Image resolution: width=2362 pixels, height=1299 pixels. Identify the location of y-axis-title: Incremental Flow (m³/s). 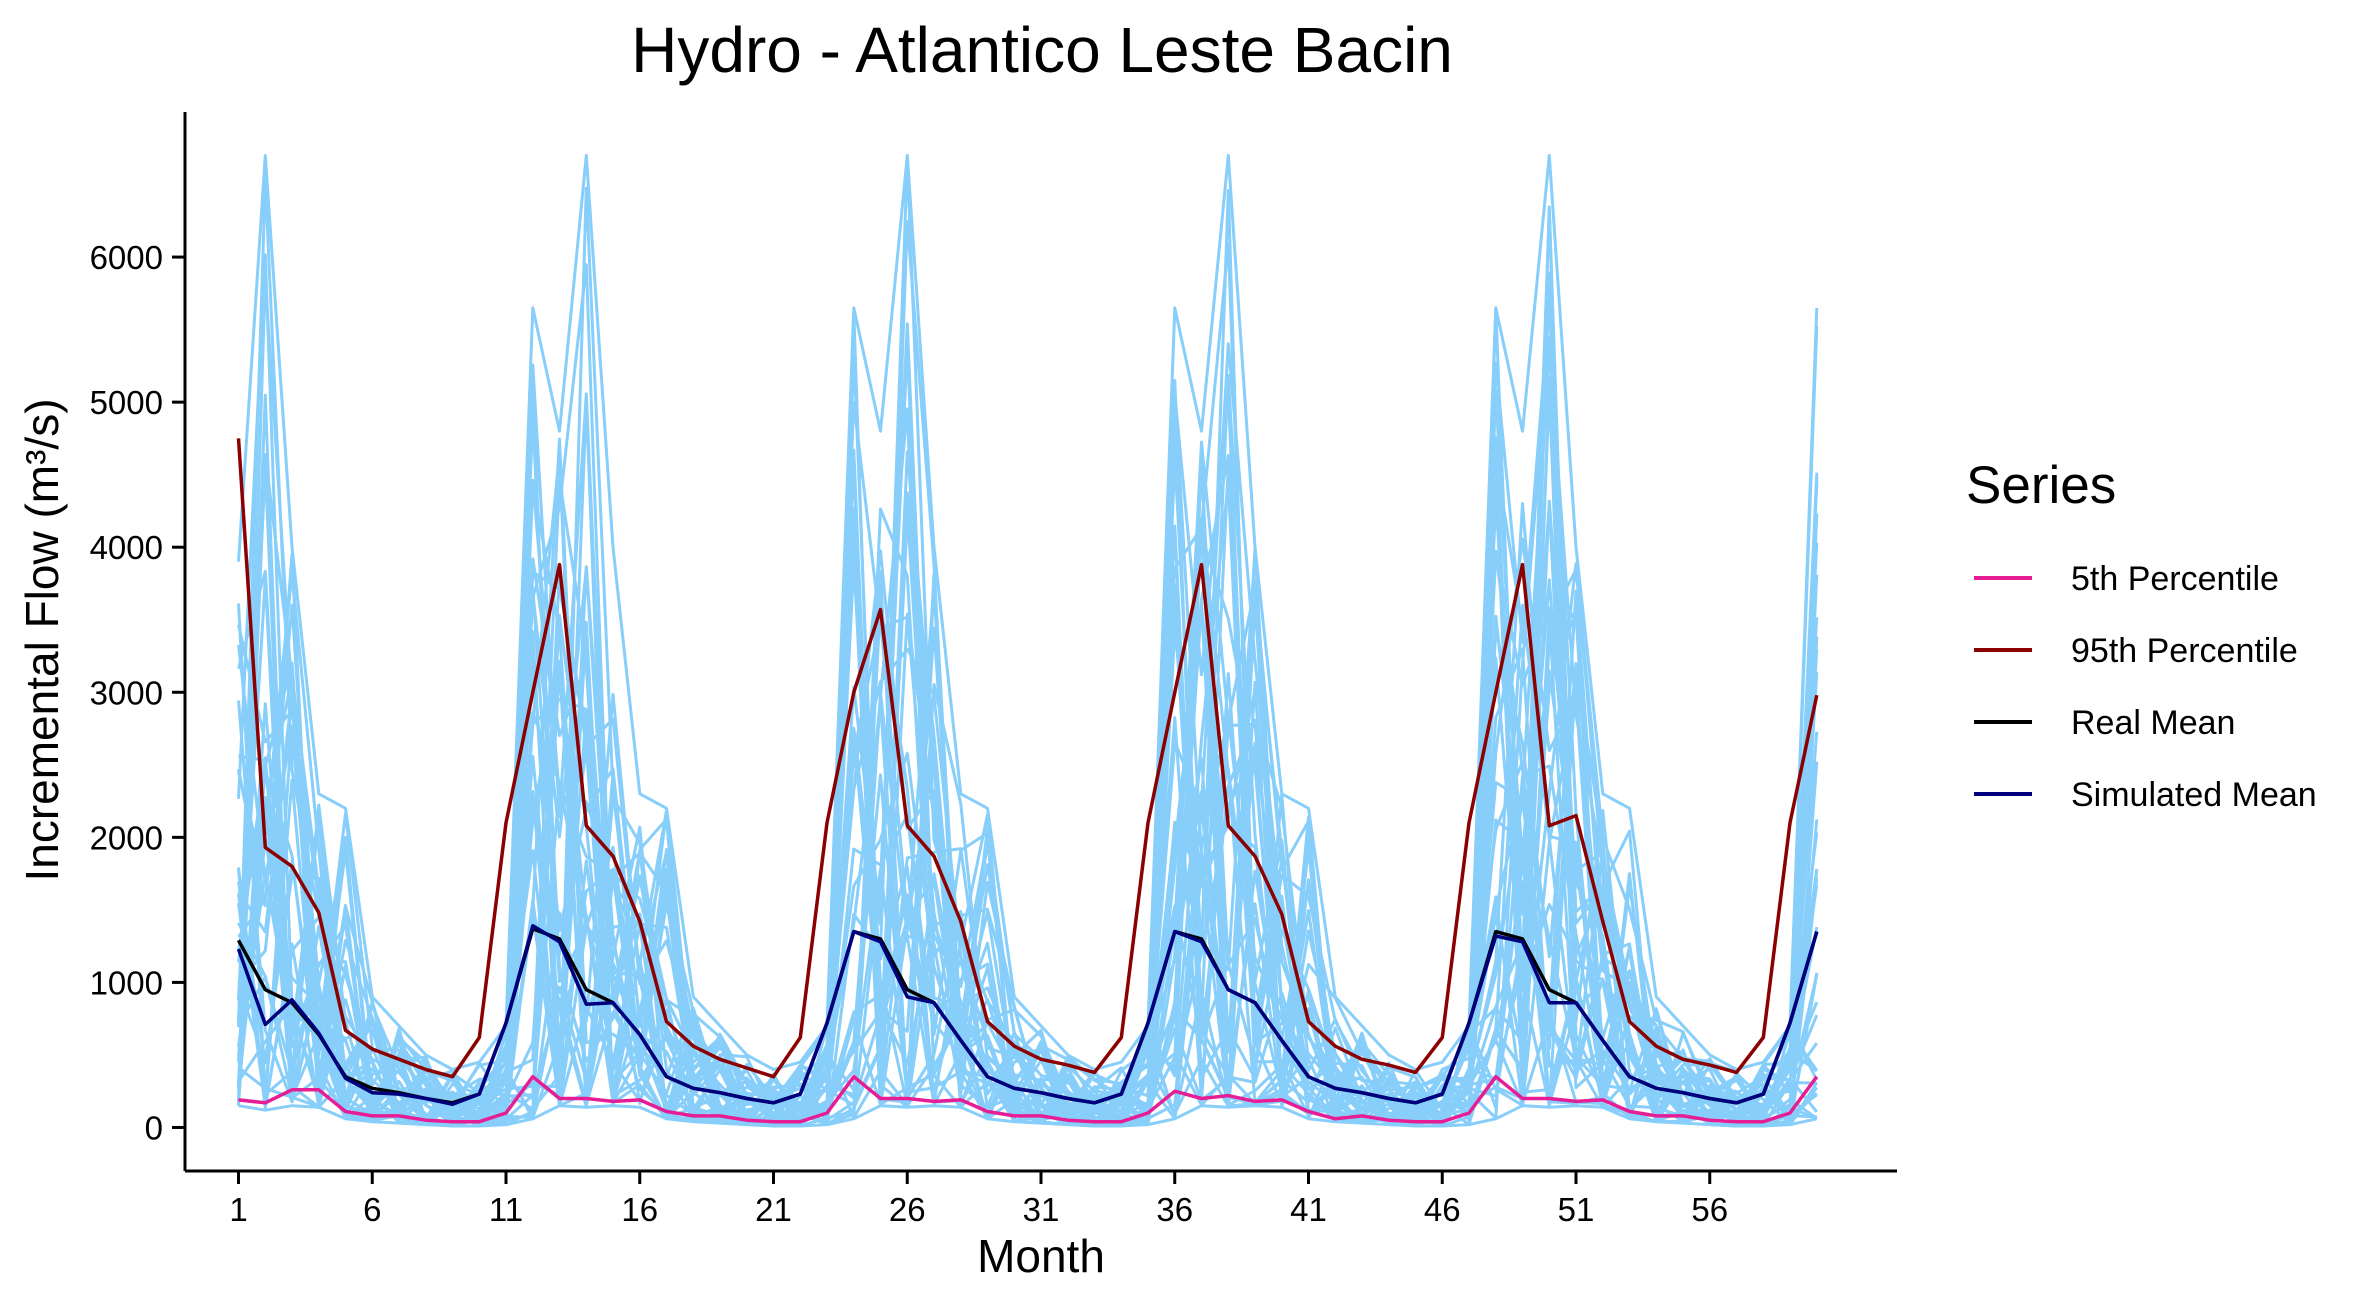
(42, 639).